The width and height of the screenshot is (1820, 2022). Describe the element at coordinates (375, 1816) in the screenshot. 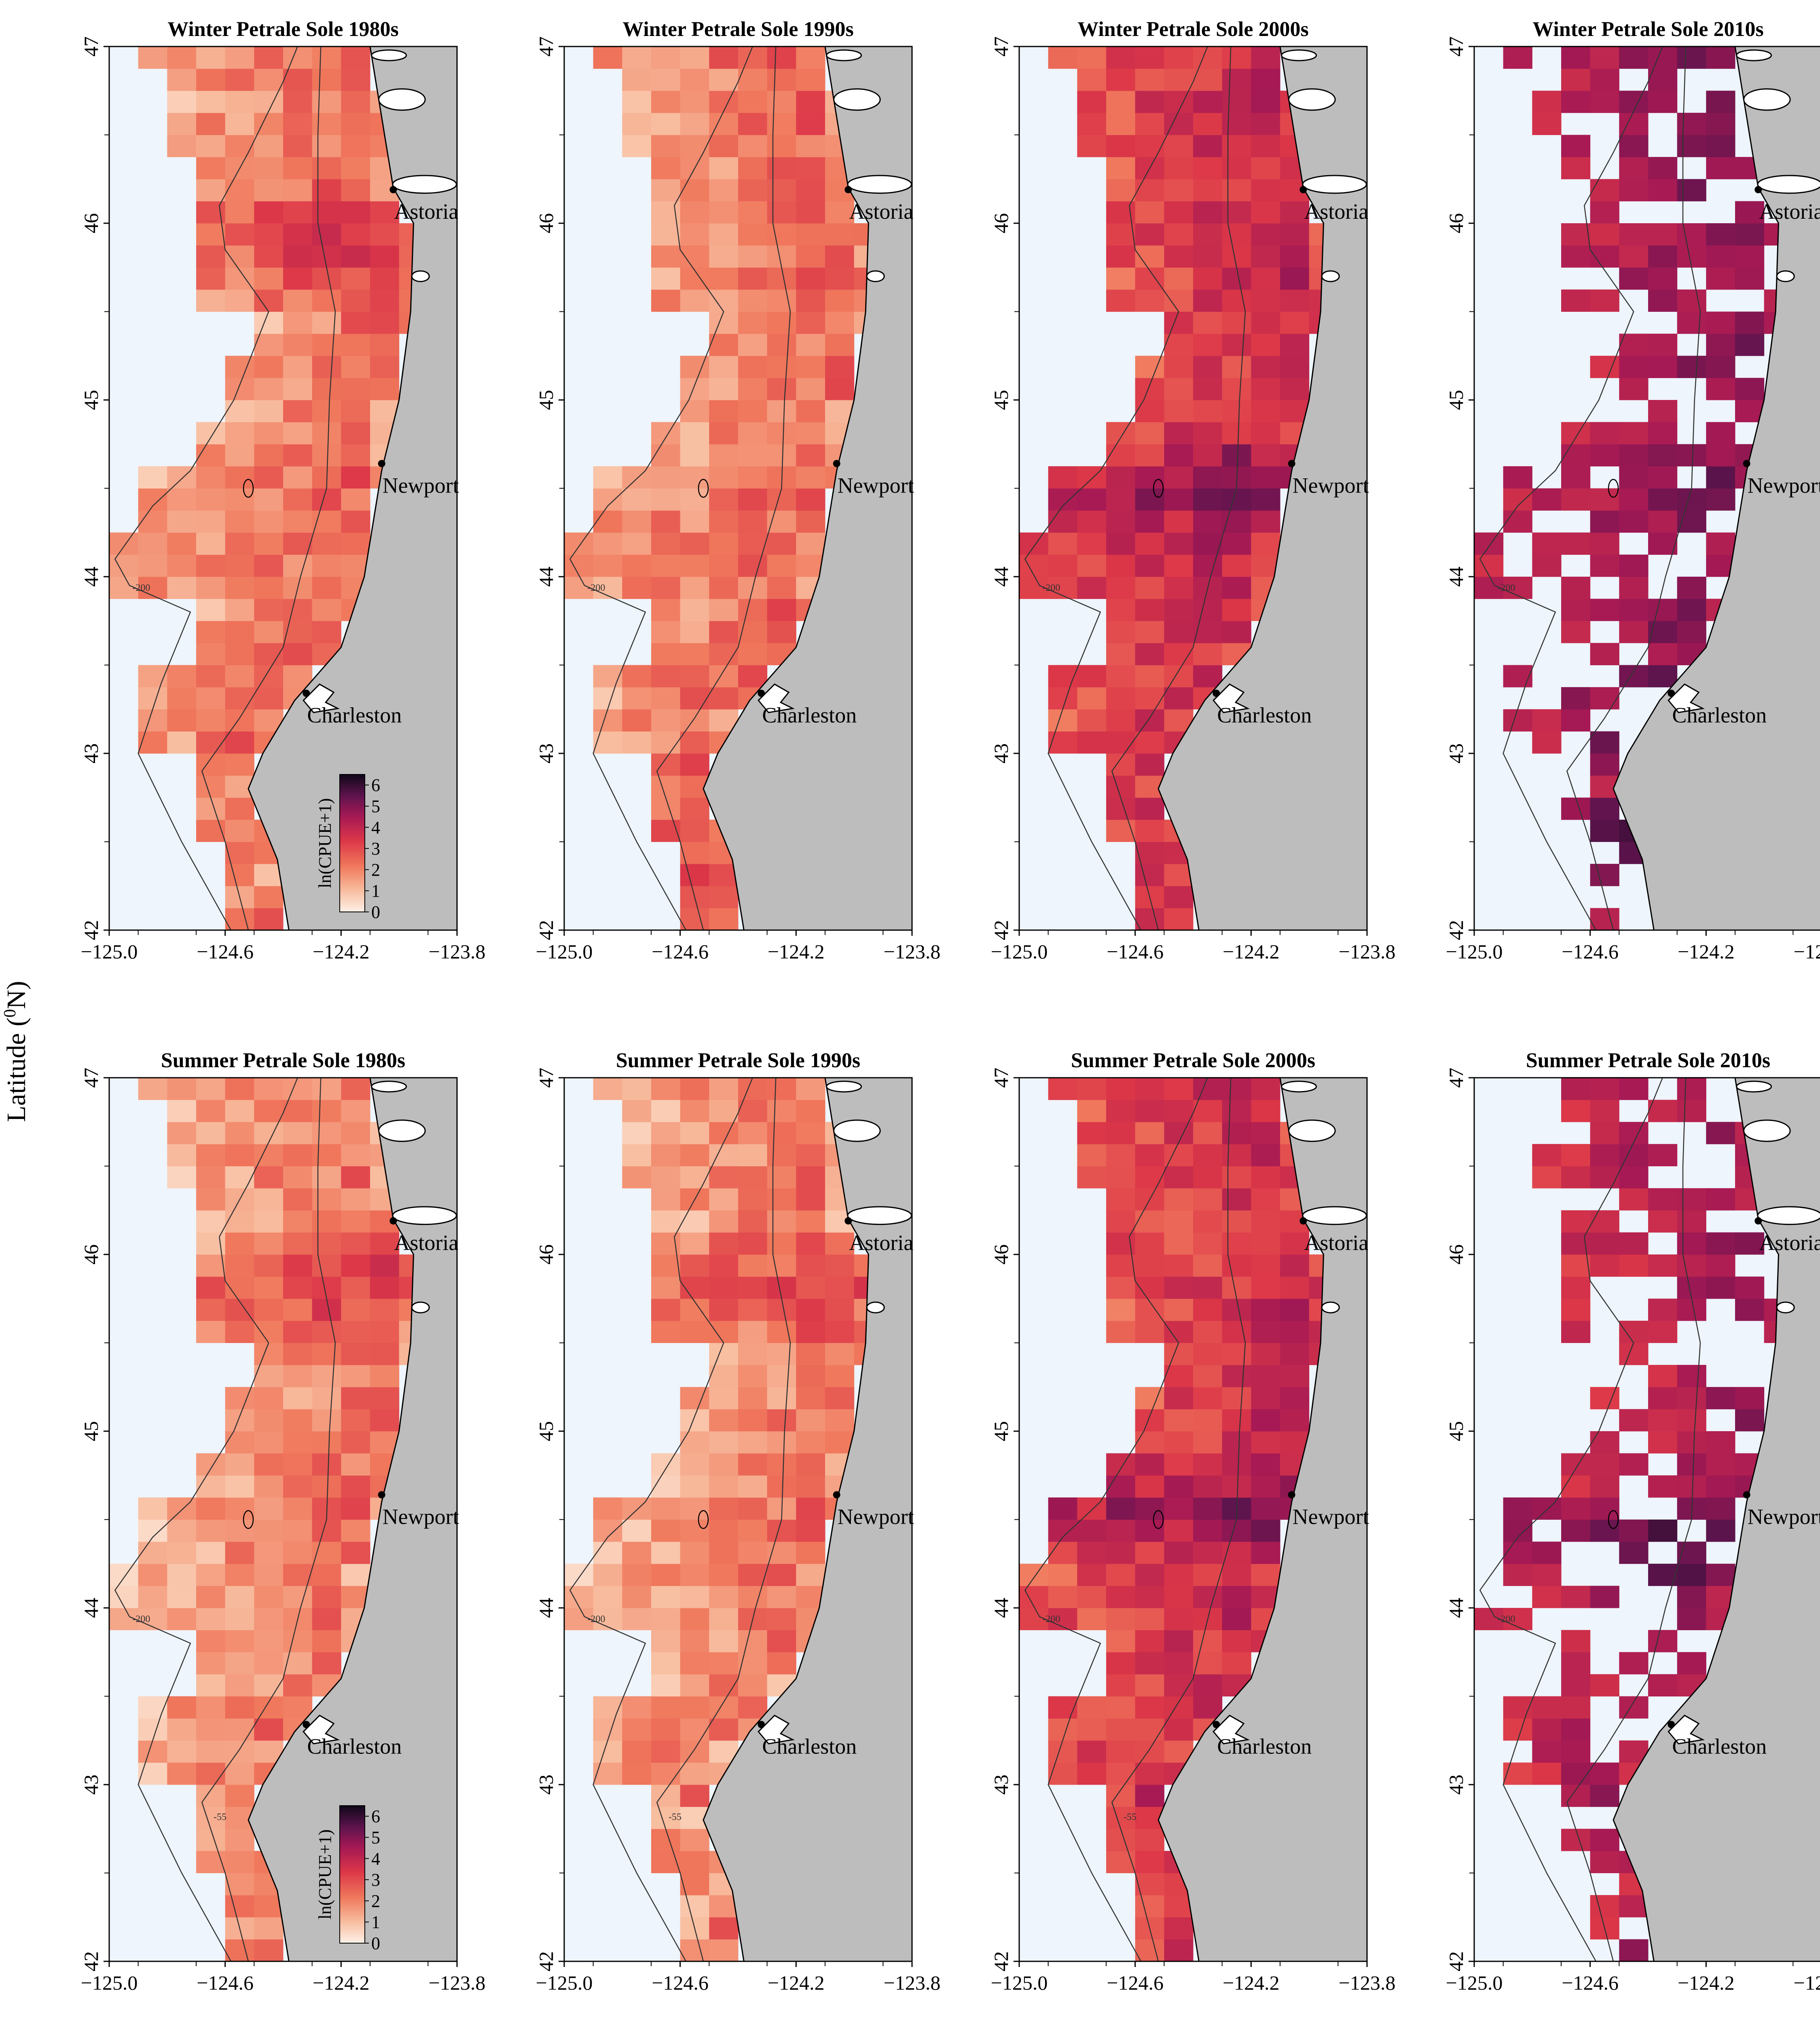

I see `colorbar-tick-label: 6` at that location.